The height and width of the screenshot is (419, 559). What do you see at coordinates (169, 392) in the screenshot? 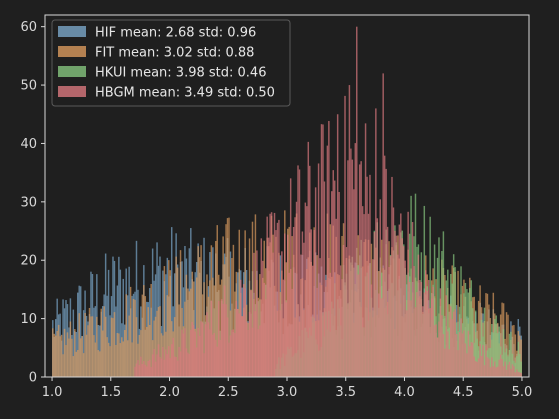
I see `x-tick-label: 2.0` at bounding box center [169, 392].